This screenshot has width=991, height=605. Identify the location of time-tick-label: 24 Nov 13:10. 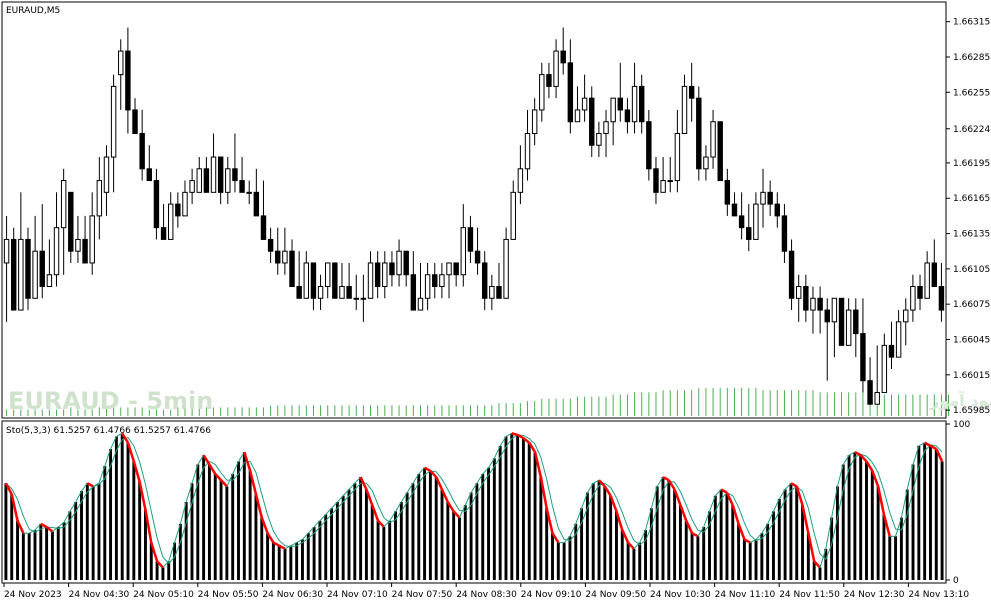
(938, 595).